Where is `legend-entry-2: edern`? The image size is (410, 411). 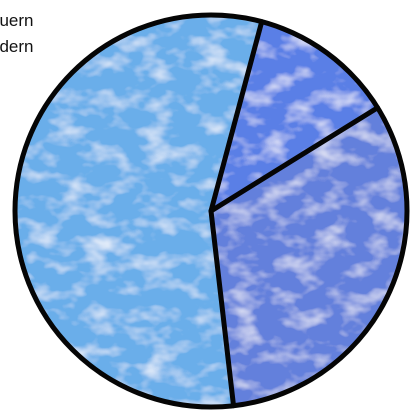
legend-entry-2: edern is located at coordinates (17, 46).